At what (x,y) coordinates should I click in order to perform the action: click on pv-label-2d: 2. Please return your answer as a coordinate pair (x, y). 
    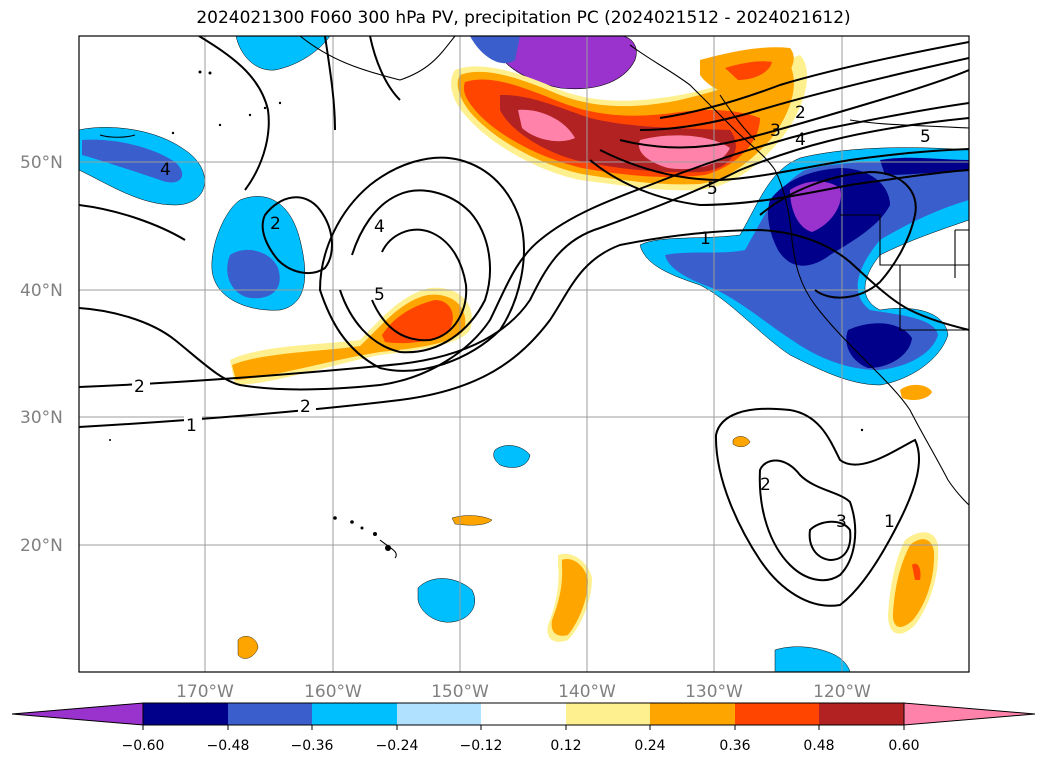
    Looking at the image, I should click on (800, 113).